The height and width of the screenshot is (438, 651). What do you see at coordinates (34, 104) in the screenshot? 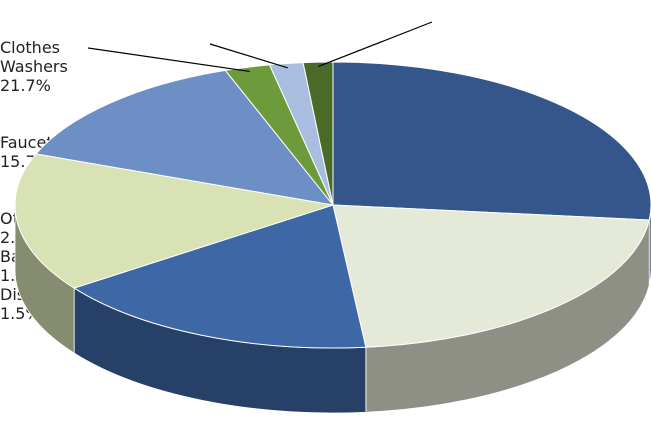
I see `category-label: Shower` at bounding box center [34, 104].